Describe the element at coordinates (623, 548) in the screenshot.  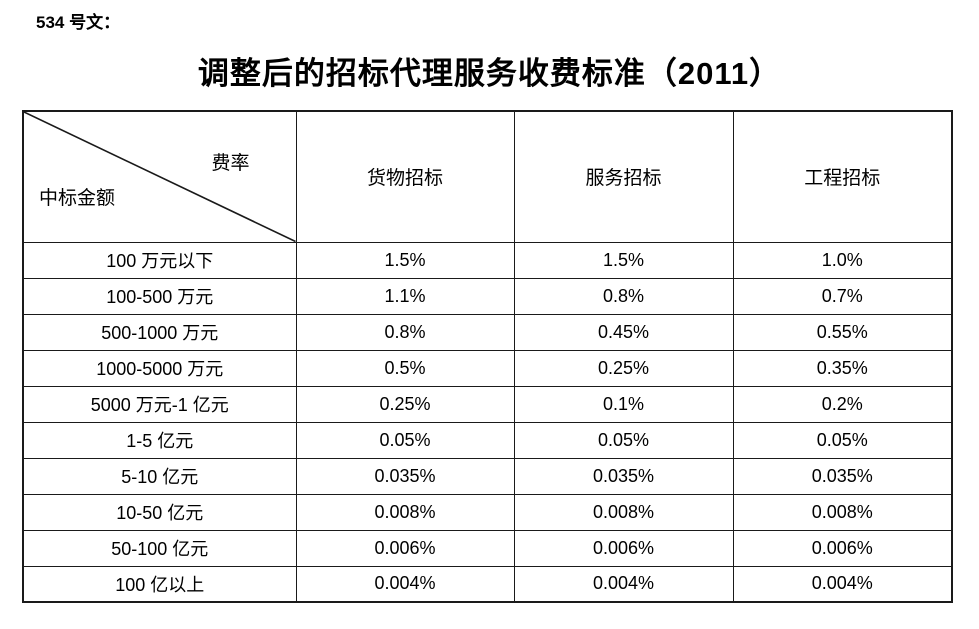
I see `cell-service: 0.006%` at that location.